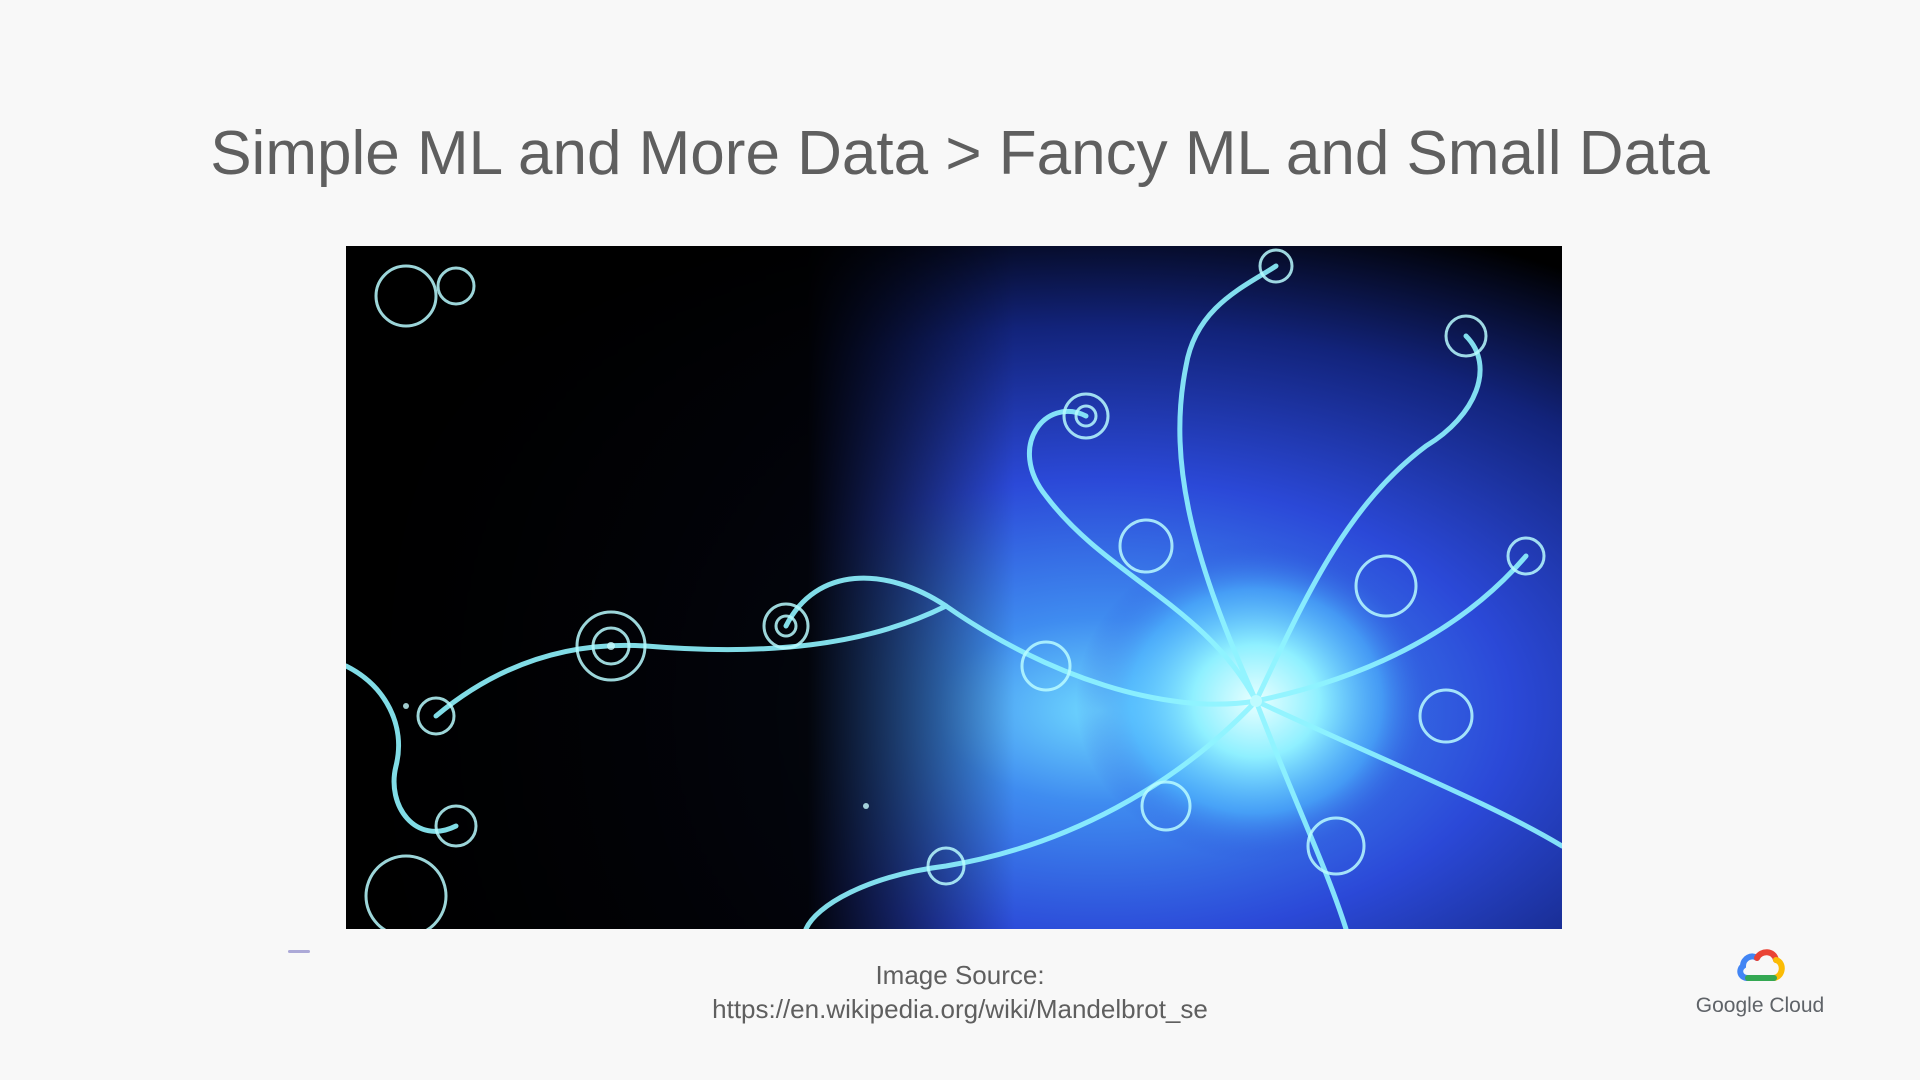  Describe the element at coordinates (960, 975) in the screenshot. I see `caption-label: Image Source:` at that location.